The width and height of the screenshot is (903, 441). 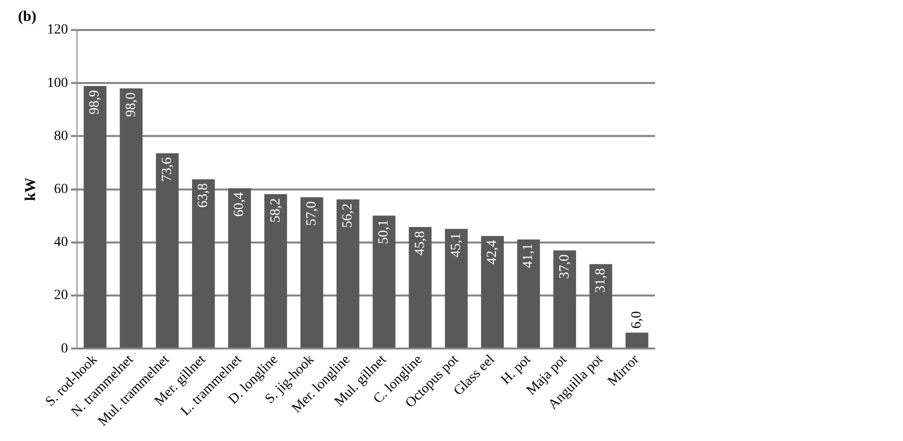 I want to click on y-tick-label: 100, so click(x=57, y=83).